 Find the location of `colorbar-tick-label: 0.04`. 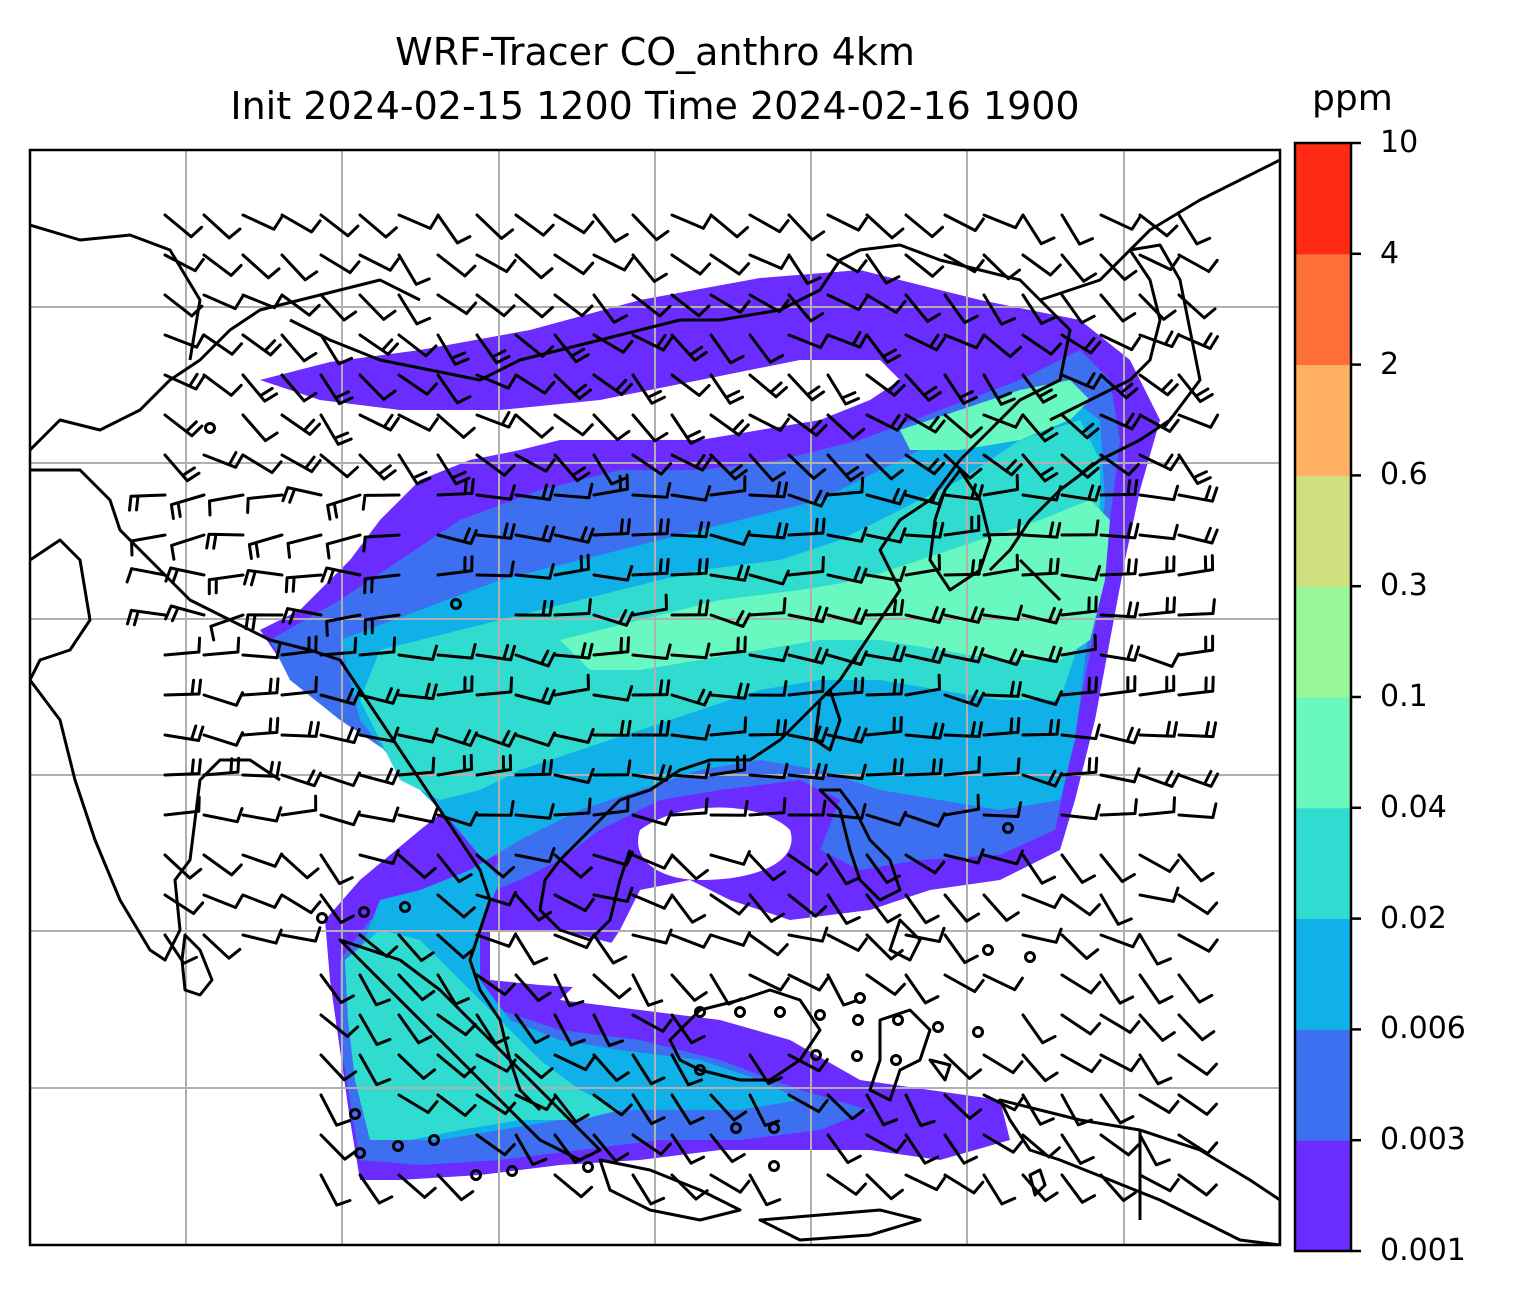

colorbar-tick-label: 0.04 is located at coordinates (1413, 807).